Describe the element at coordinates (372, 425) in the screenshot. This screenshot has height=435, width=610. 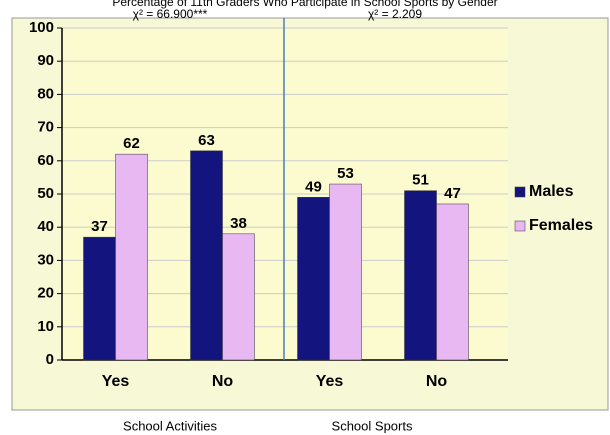
I see `group-label: School Sports` at that location.